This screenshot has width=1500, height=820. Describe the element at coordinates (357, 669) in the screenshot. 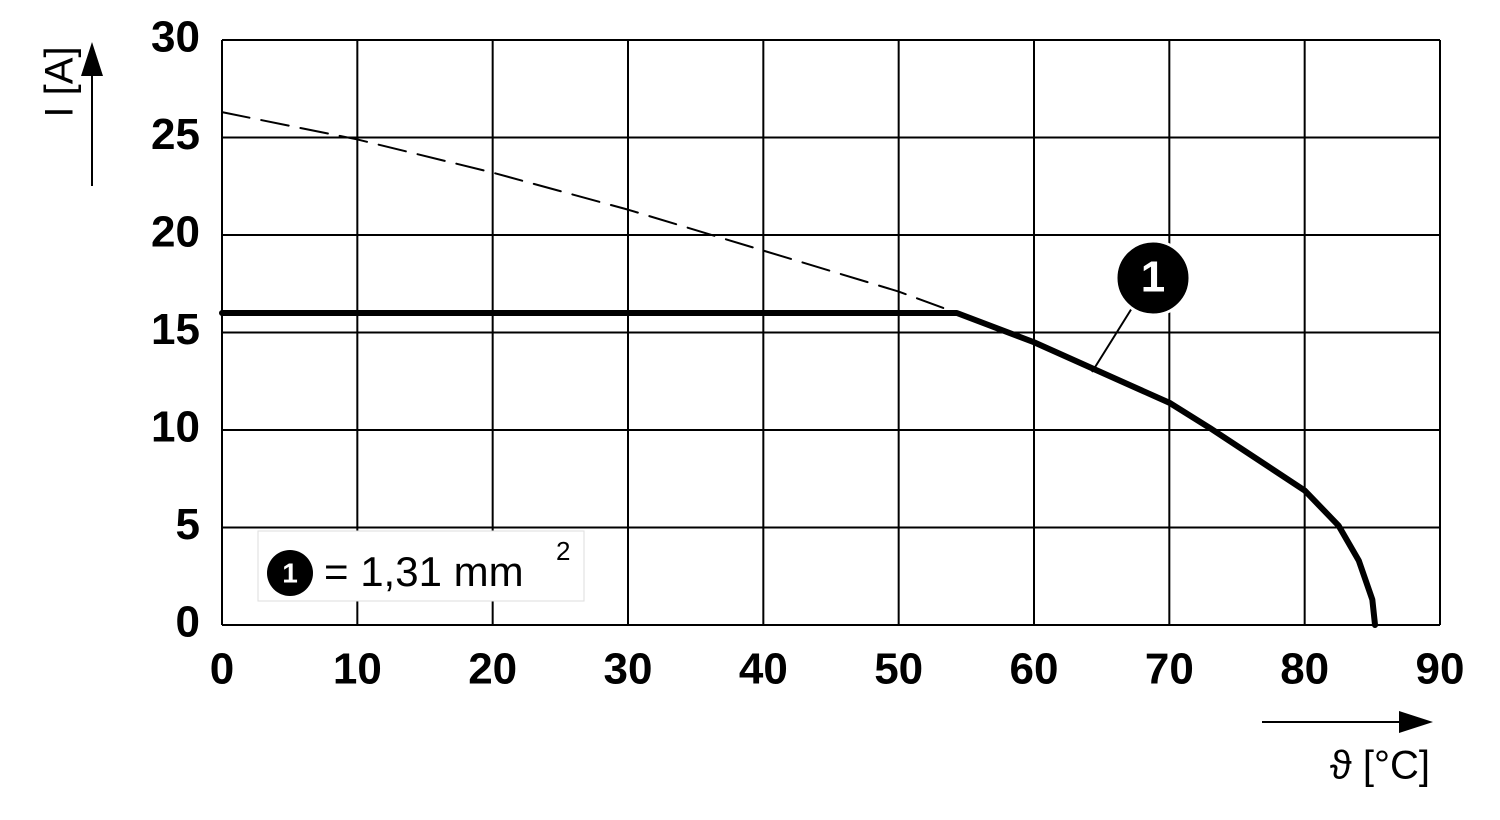

I see `x-tick-label: 10` at that location.